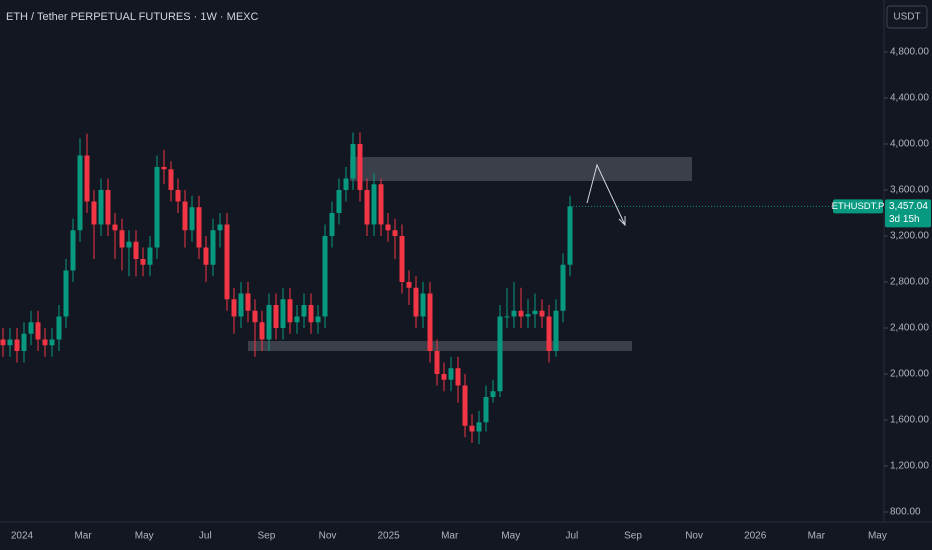  I want to click on projection-arrow, so click(606, 194).